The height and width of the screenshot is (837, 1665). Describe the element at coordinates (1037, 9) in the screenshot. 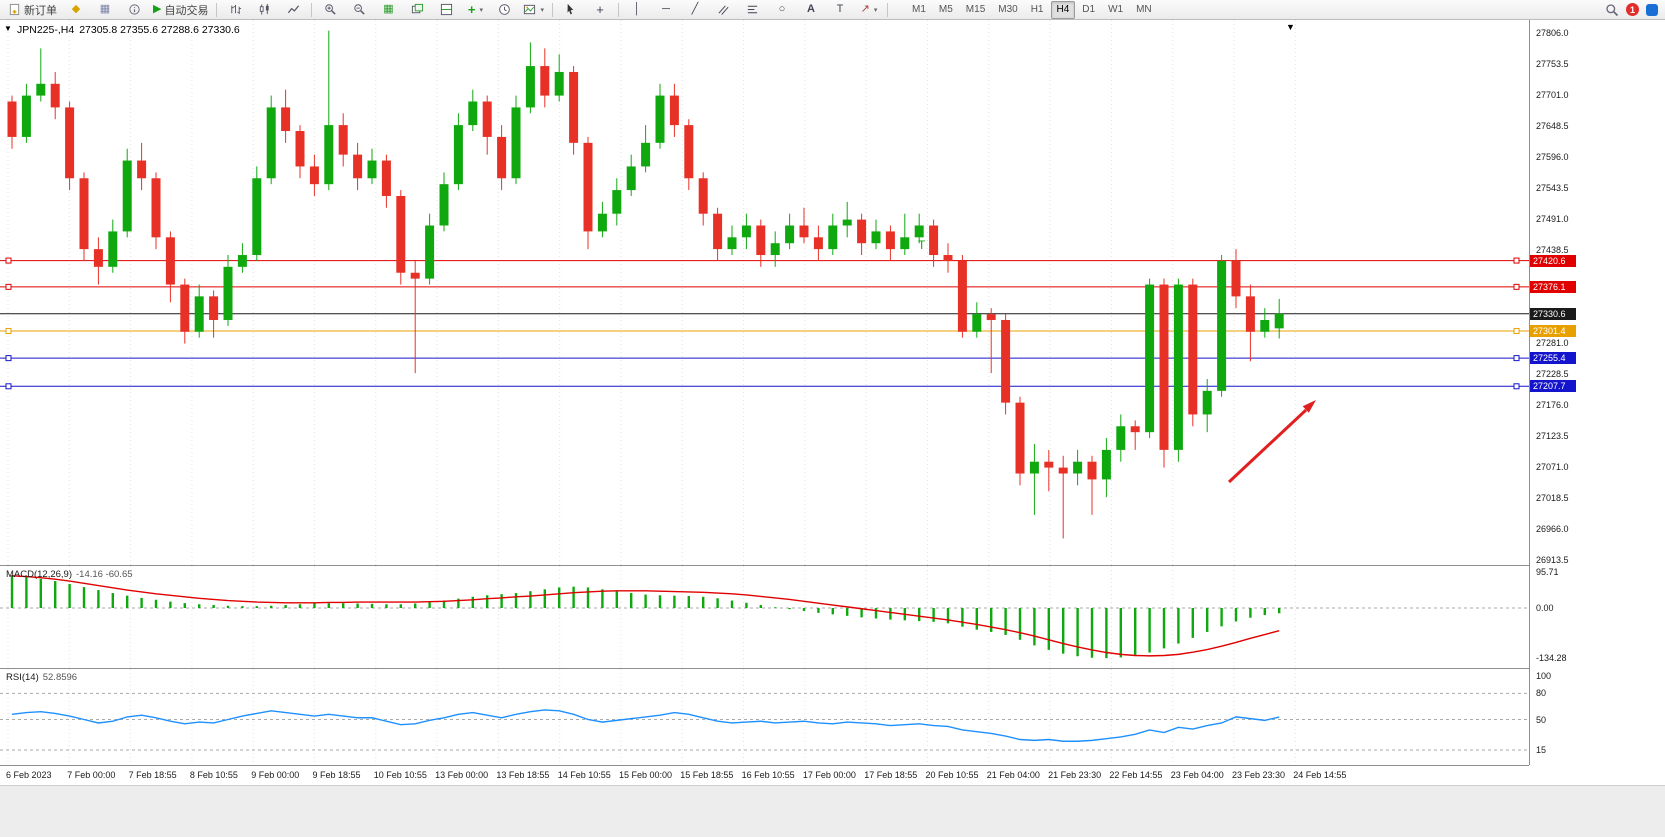

I see `timeframe-h1: H1` at that location.